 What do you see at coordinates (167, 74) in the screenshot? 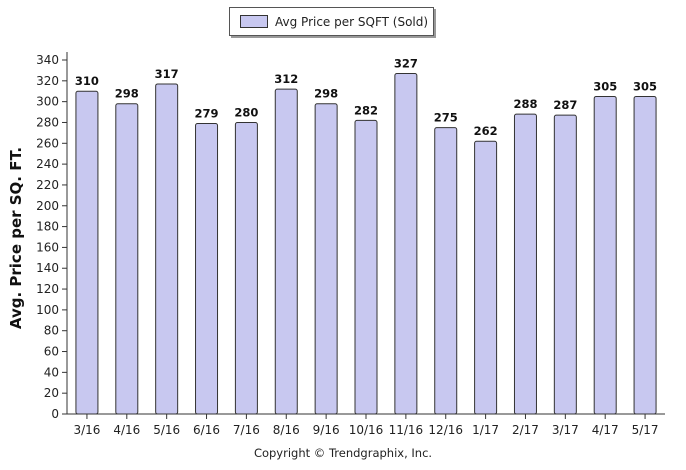
I see `data-label: 317` at bounding box center [167, 74].